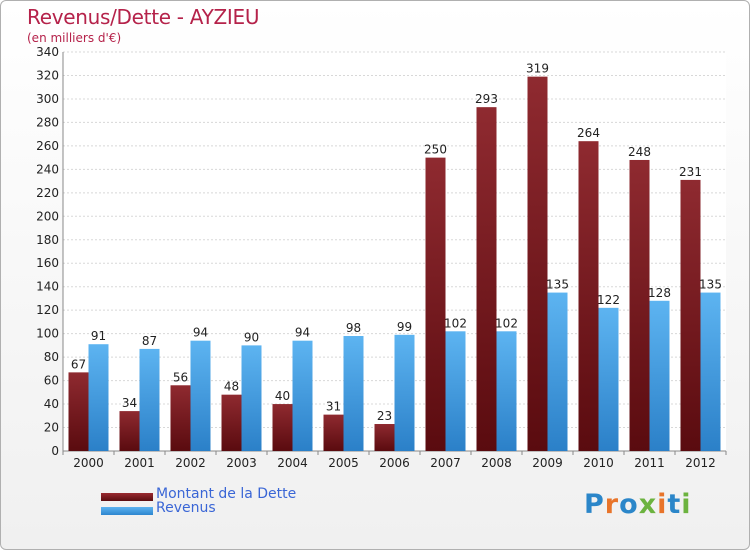 Image resolution: width=750 pixels, height=550 pixels. Describe the element at coordinates (659, 293) in the screenshot. I see `data-label: 128` at that location.